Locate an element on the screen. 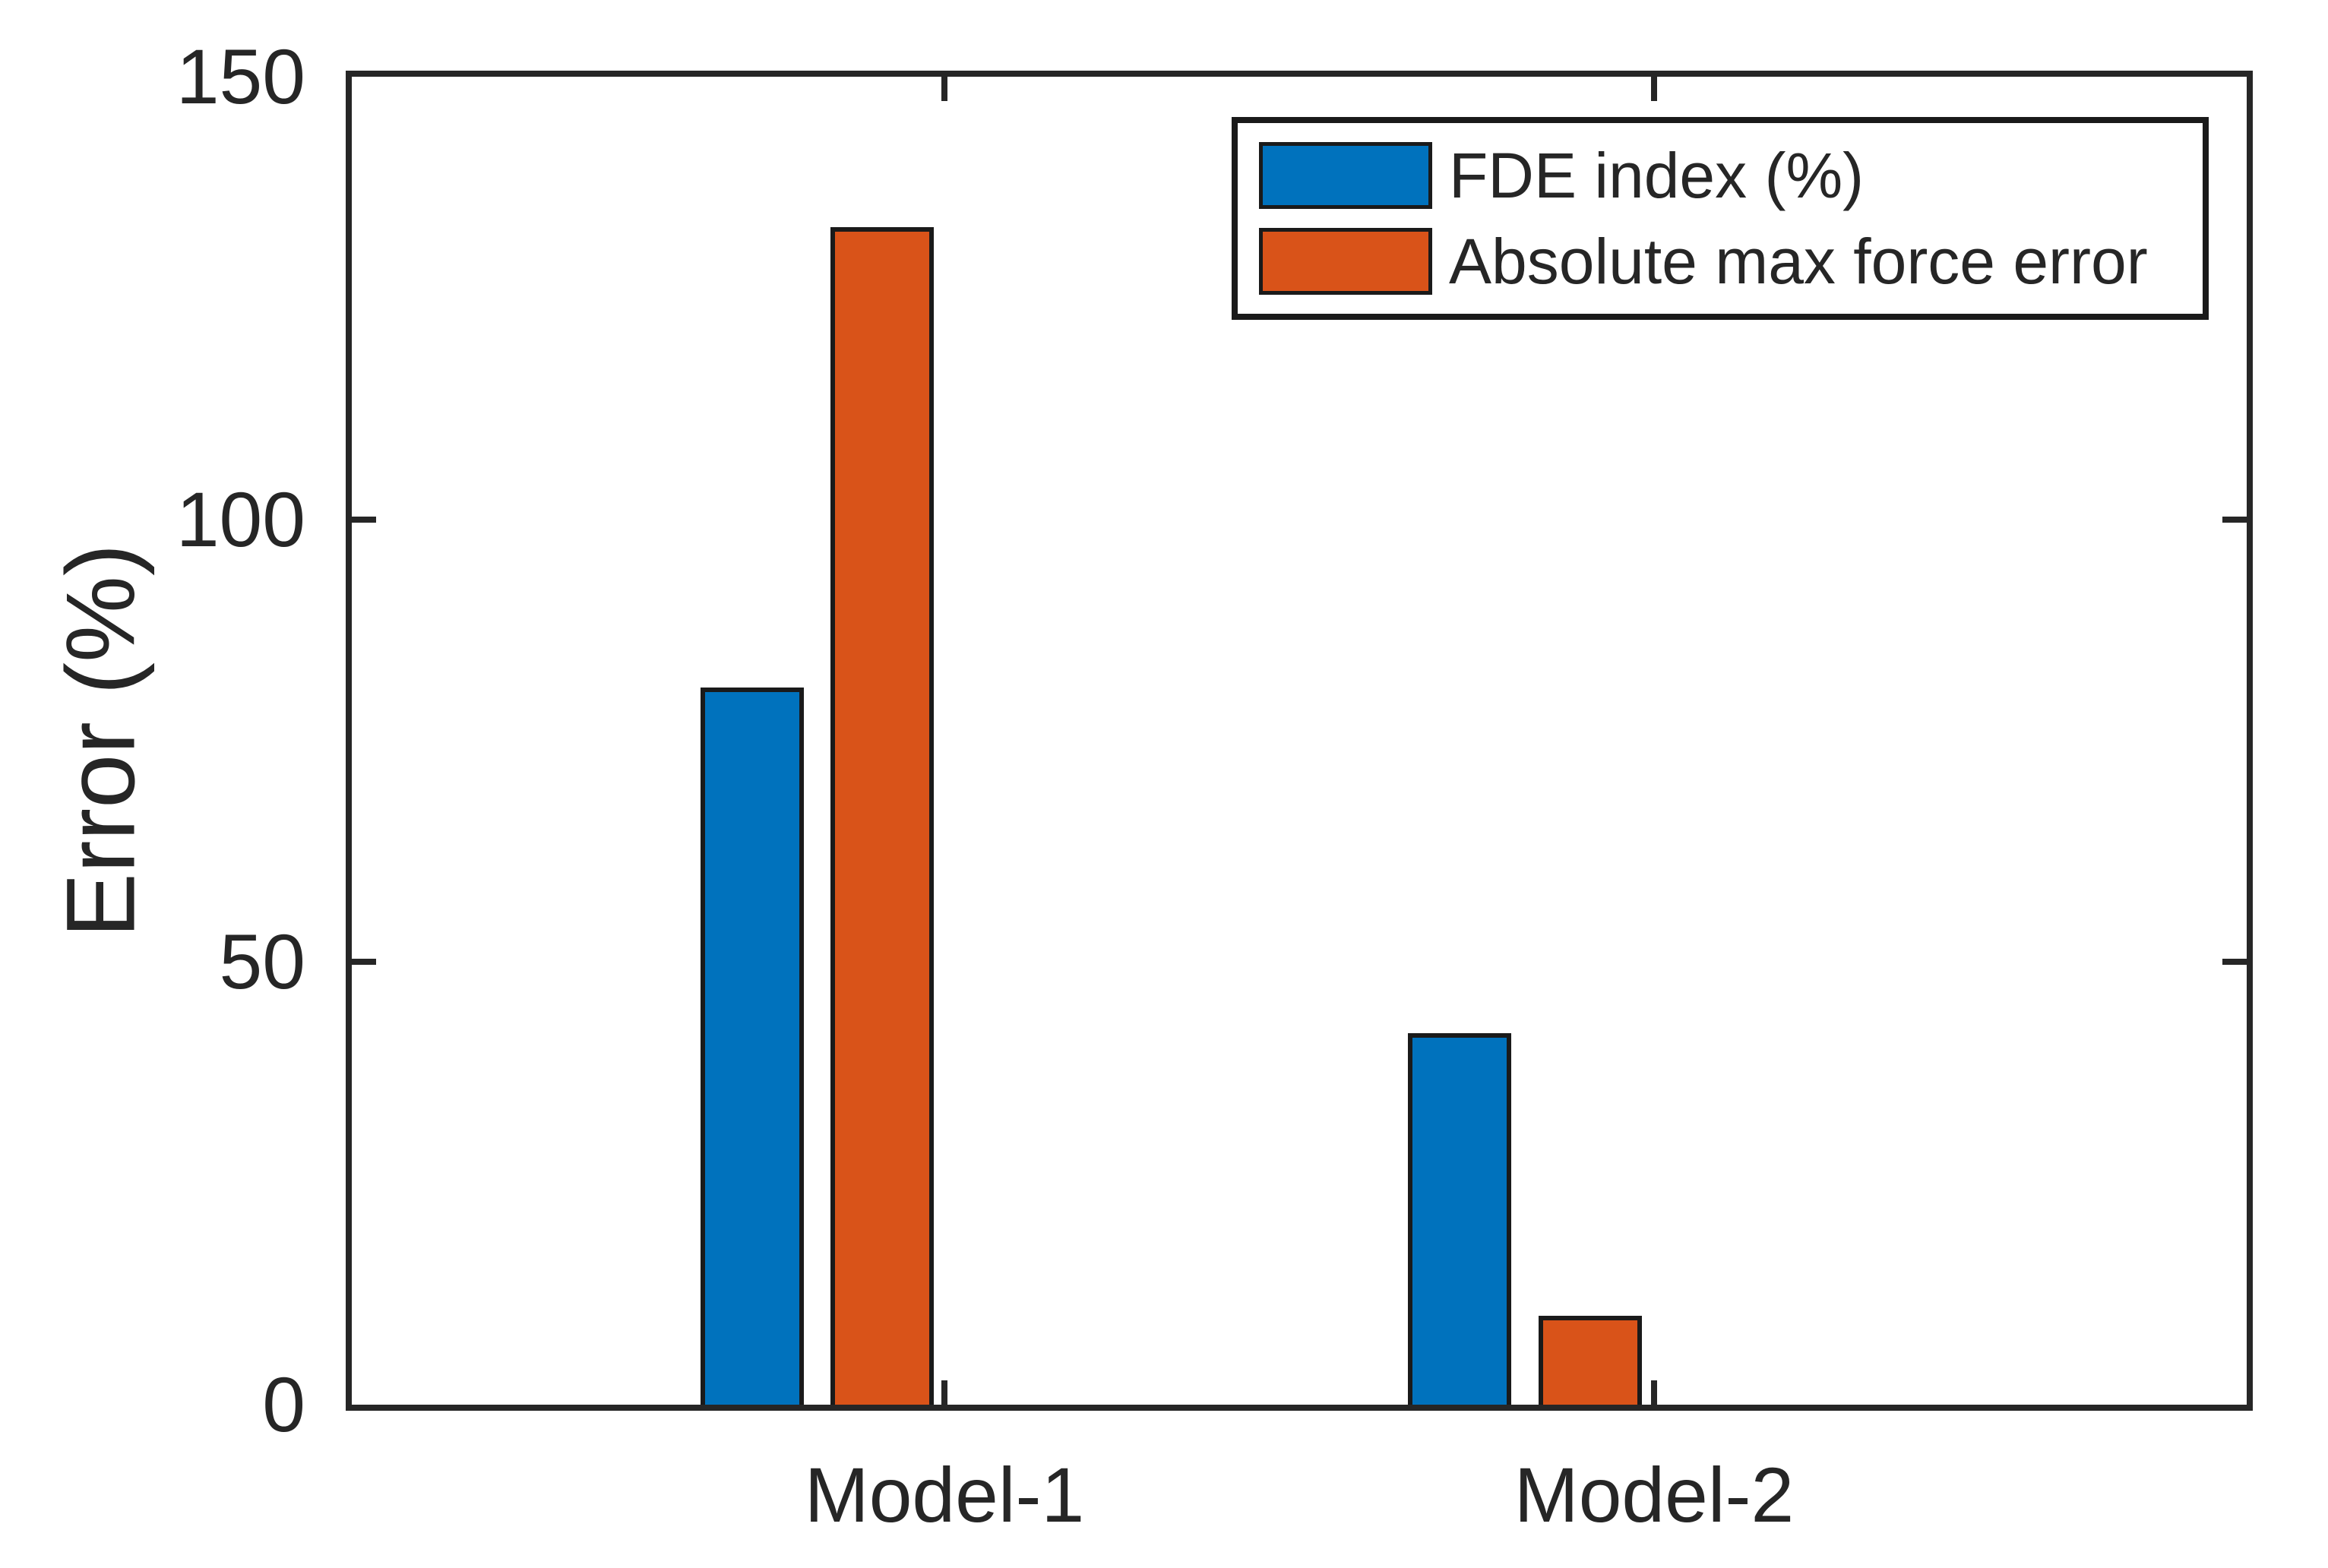 Image resolution: width=2328 pixels, height=1568 pixels. legend-swatch-fde-index is located at coordinates (1345, 175).